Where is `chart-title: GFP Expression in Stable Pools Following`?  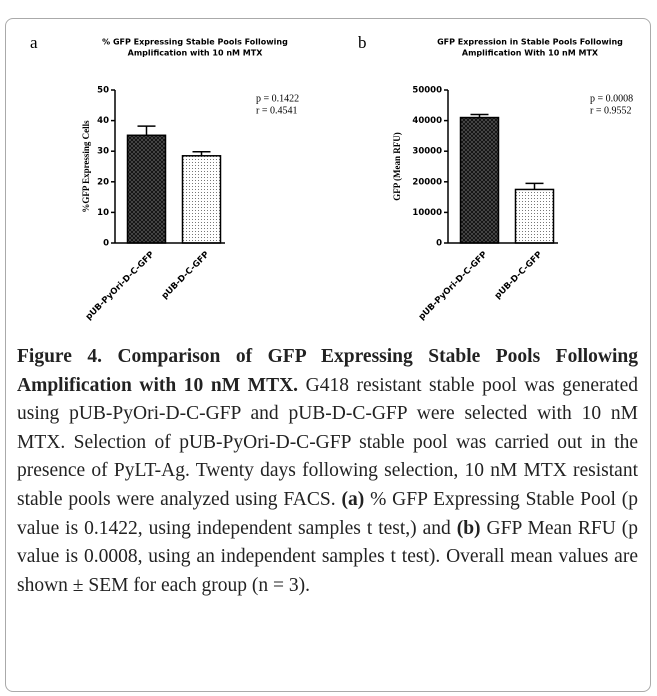
chart-title: GFP Expression in Stable Pools Following is located at coordinates (530, 42).